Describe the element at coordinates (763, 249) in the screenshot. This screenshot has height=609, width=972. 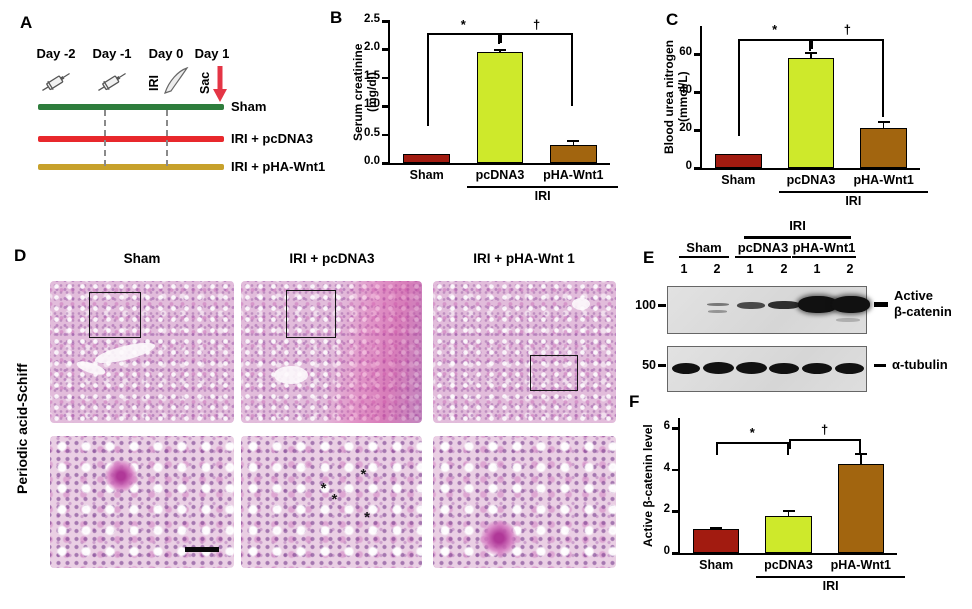
I see `blot-group-pcdna3: pcDNA3` at that location.